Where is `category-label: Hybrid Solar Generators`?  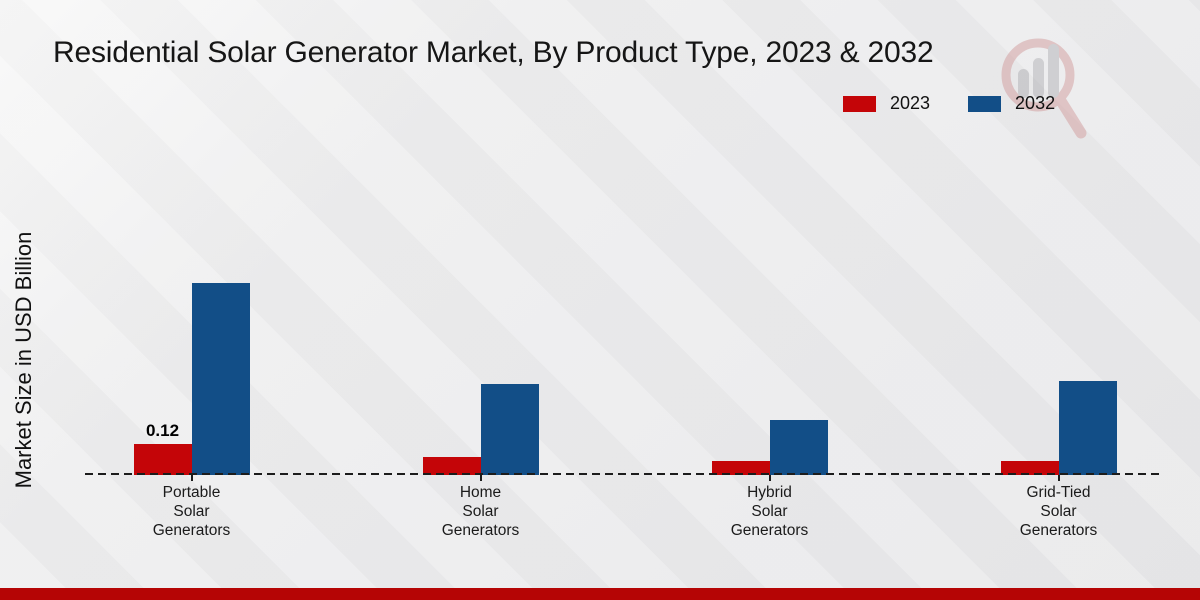 category-label: Hybrid Solar Generators is located at coordinates (769, 511).